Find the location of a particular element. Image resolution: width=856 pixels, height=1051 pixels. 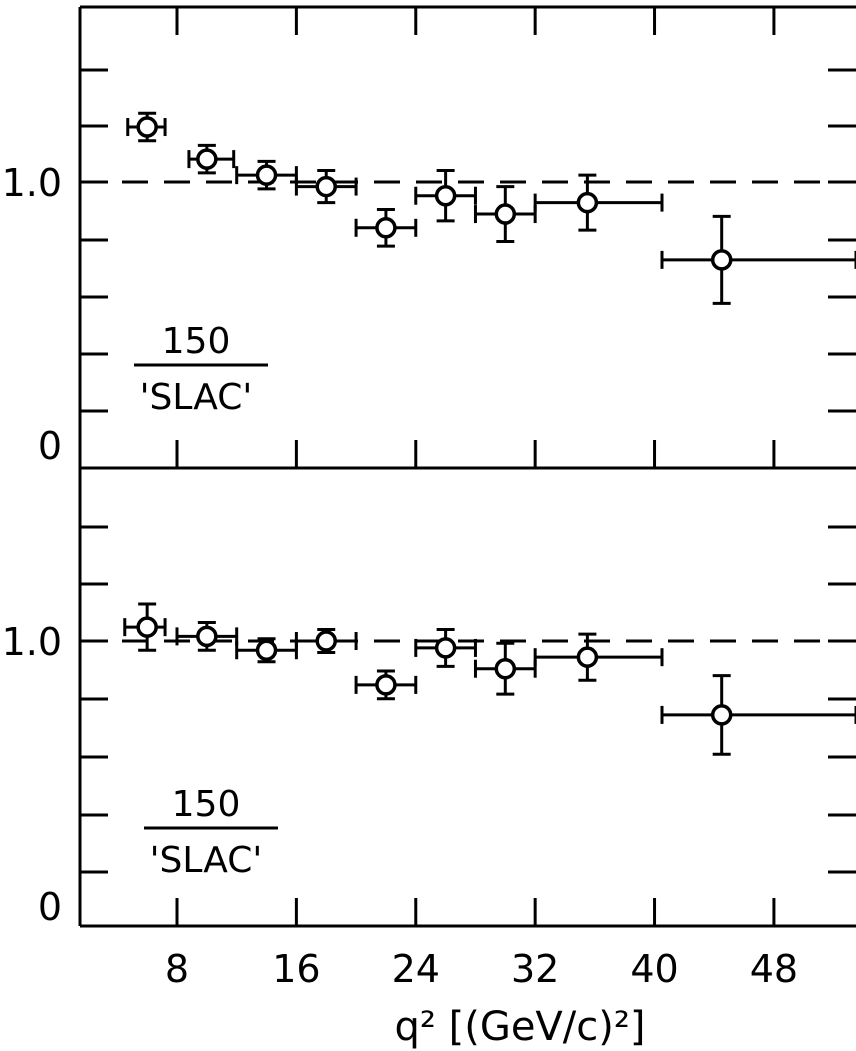

x-tick-label: 48 is located at coordinates (774, 969).